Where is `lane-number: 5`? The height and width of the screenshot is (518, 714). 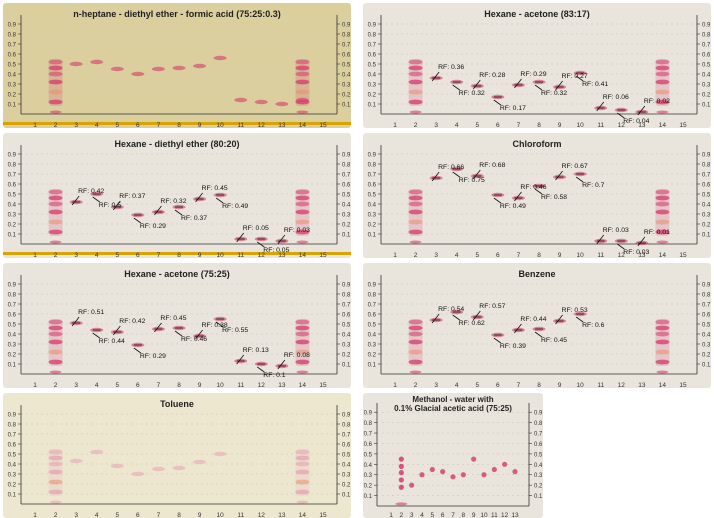 lane-number: 5 is located at coordinates (477, 125).